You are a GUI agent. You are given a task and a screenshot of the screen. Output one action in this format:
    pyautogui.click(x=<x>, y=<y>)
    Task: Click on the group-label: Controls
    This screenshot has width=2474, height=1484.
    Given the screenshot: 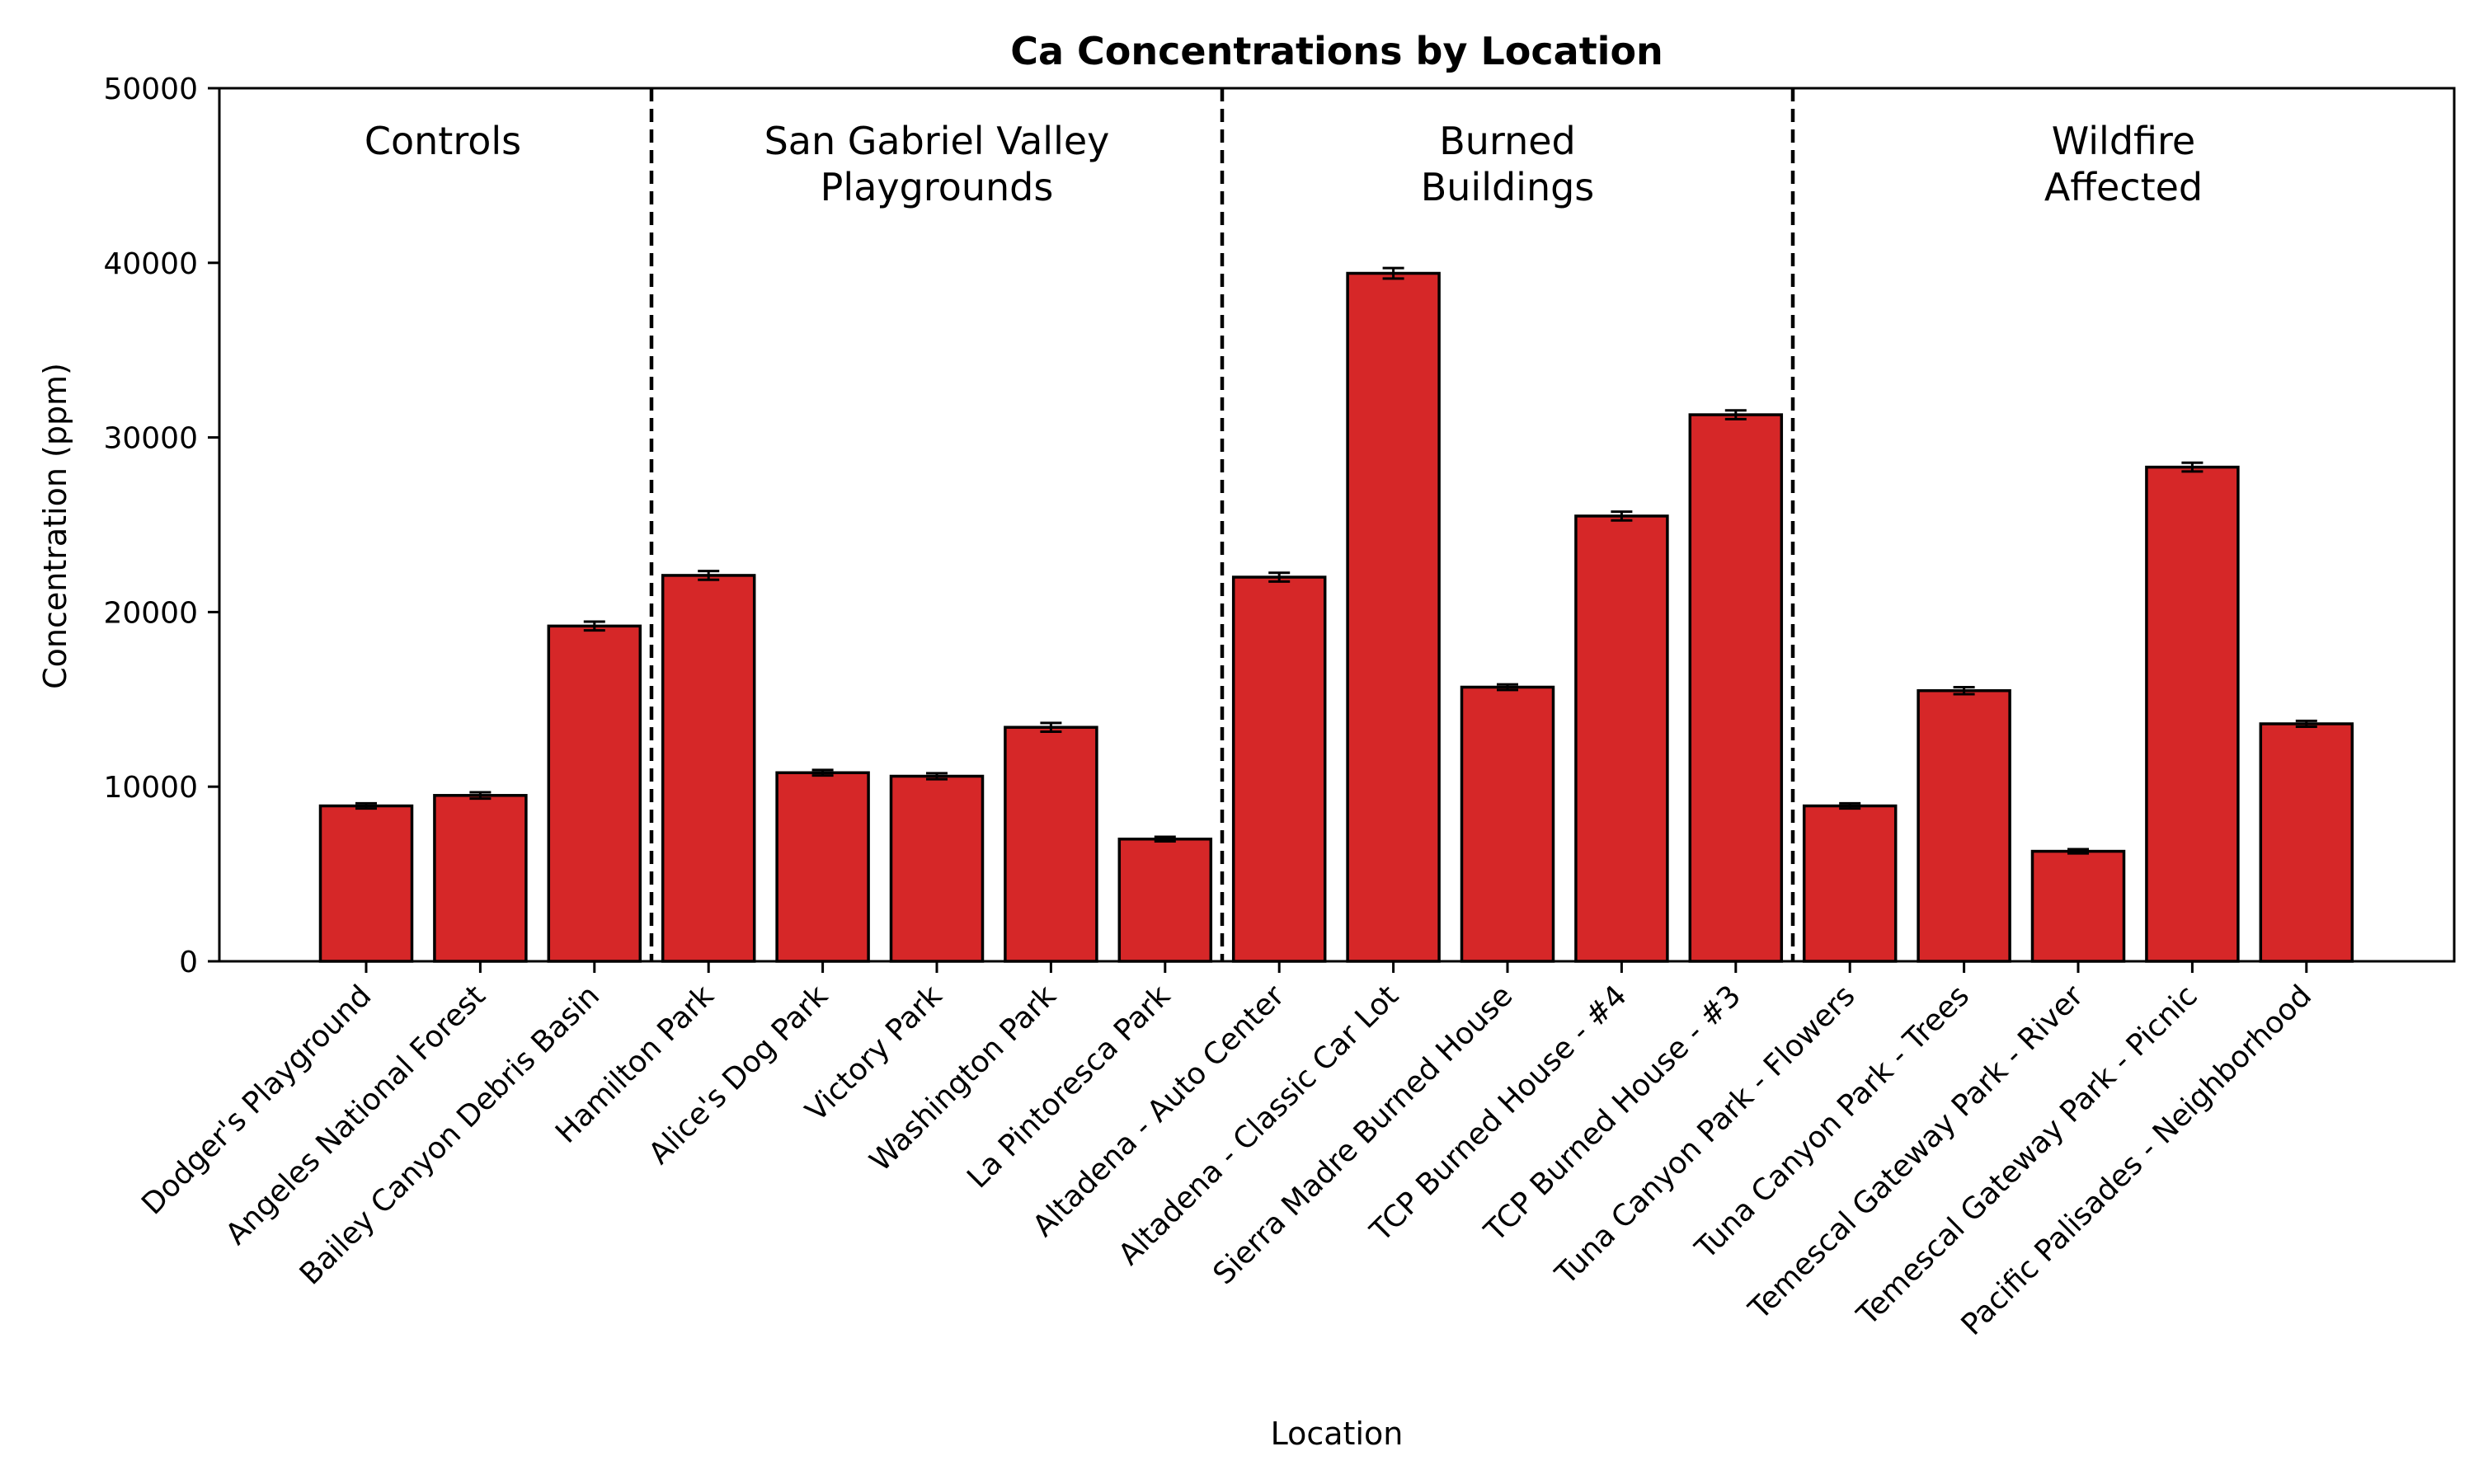 What is the action you would take?
    pyautogui.click(x=443, y=141)
    